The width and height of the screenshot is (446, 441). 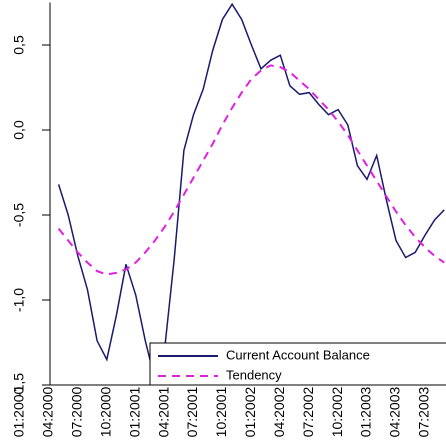 I want to click on x-tick-label: 07:2001, so click(x=192, y=411).